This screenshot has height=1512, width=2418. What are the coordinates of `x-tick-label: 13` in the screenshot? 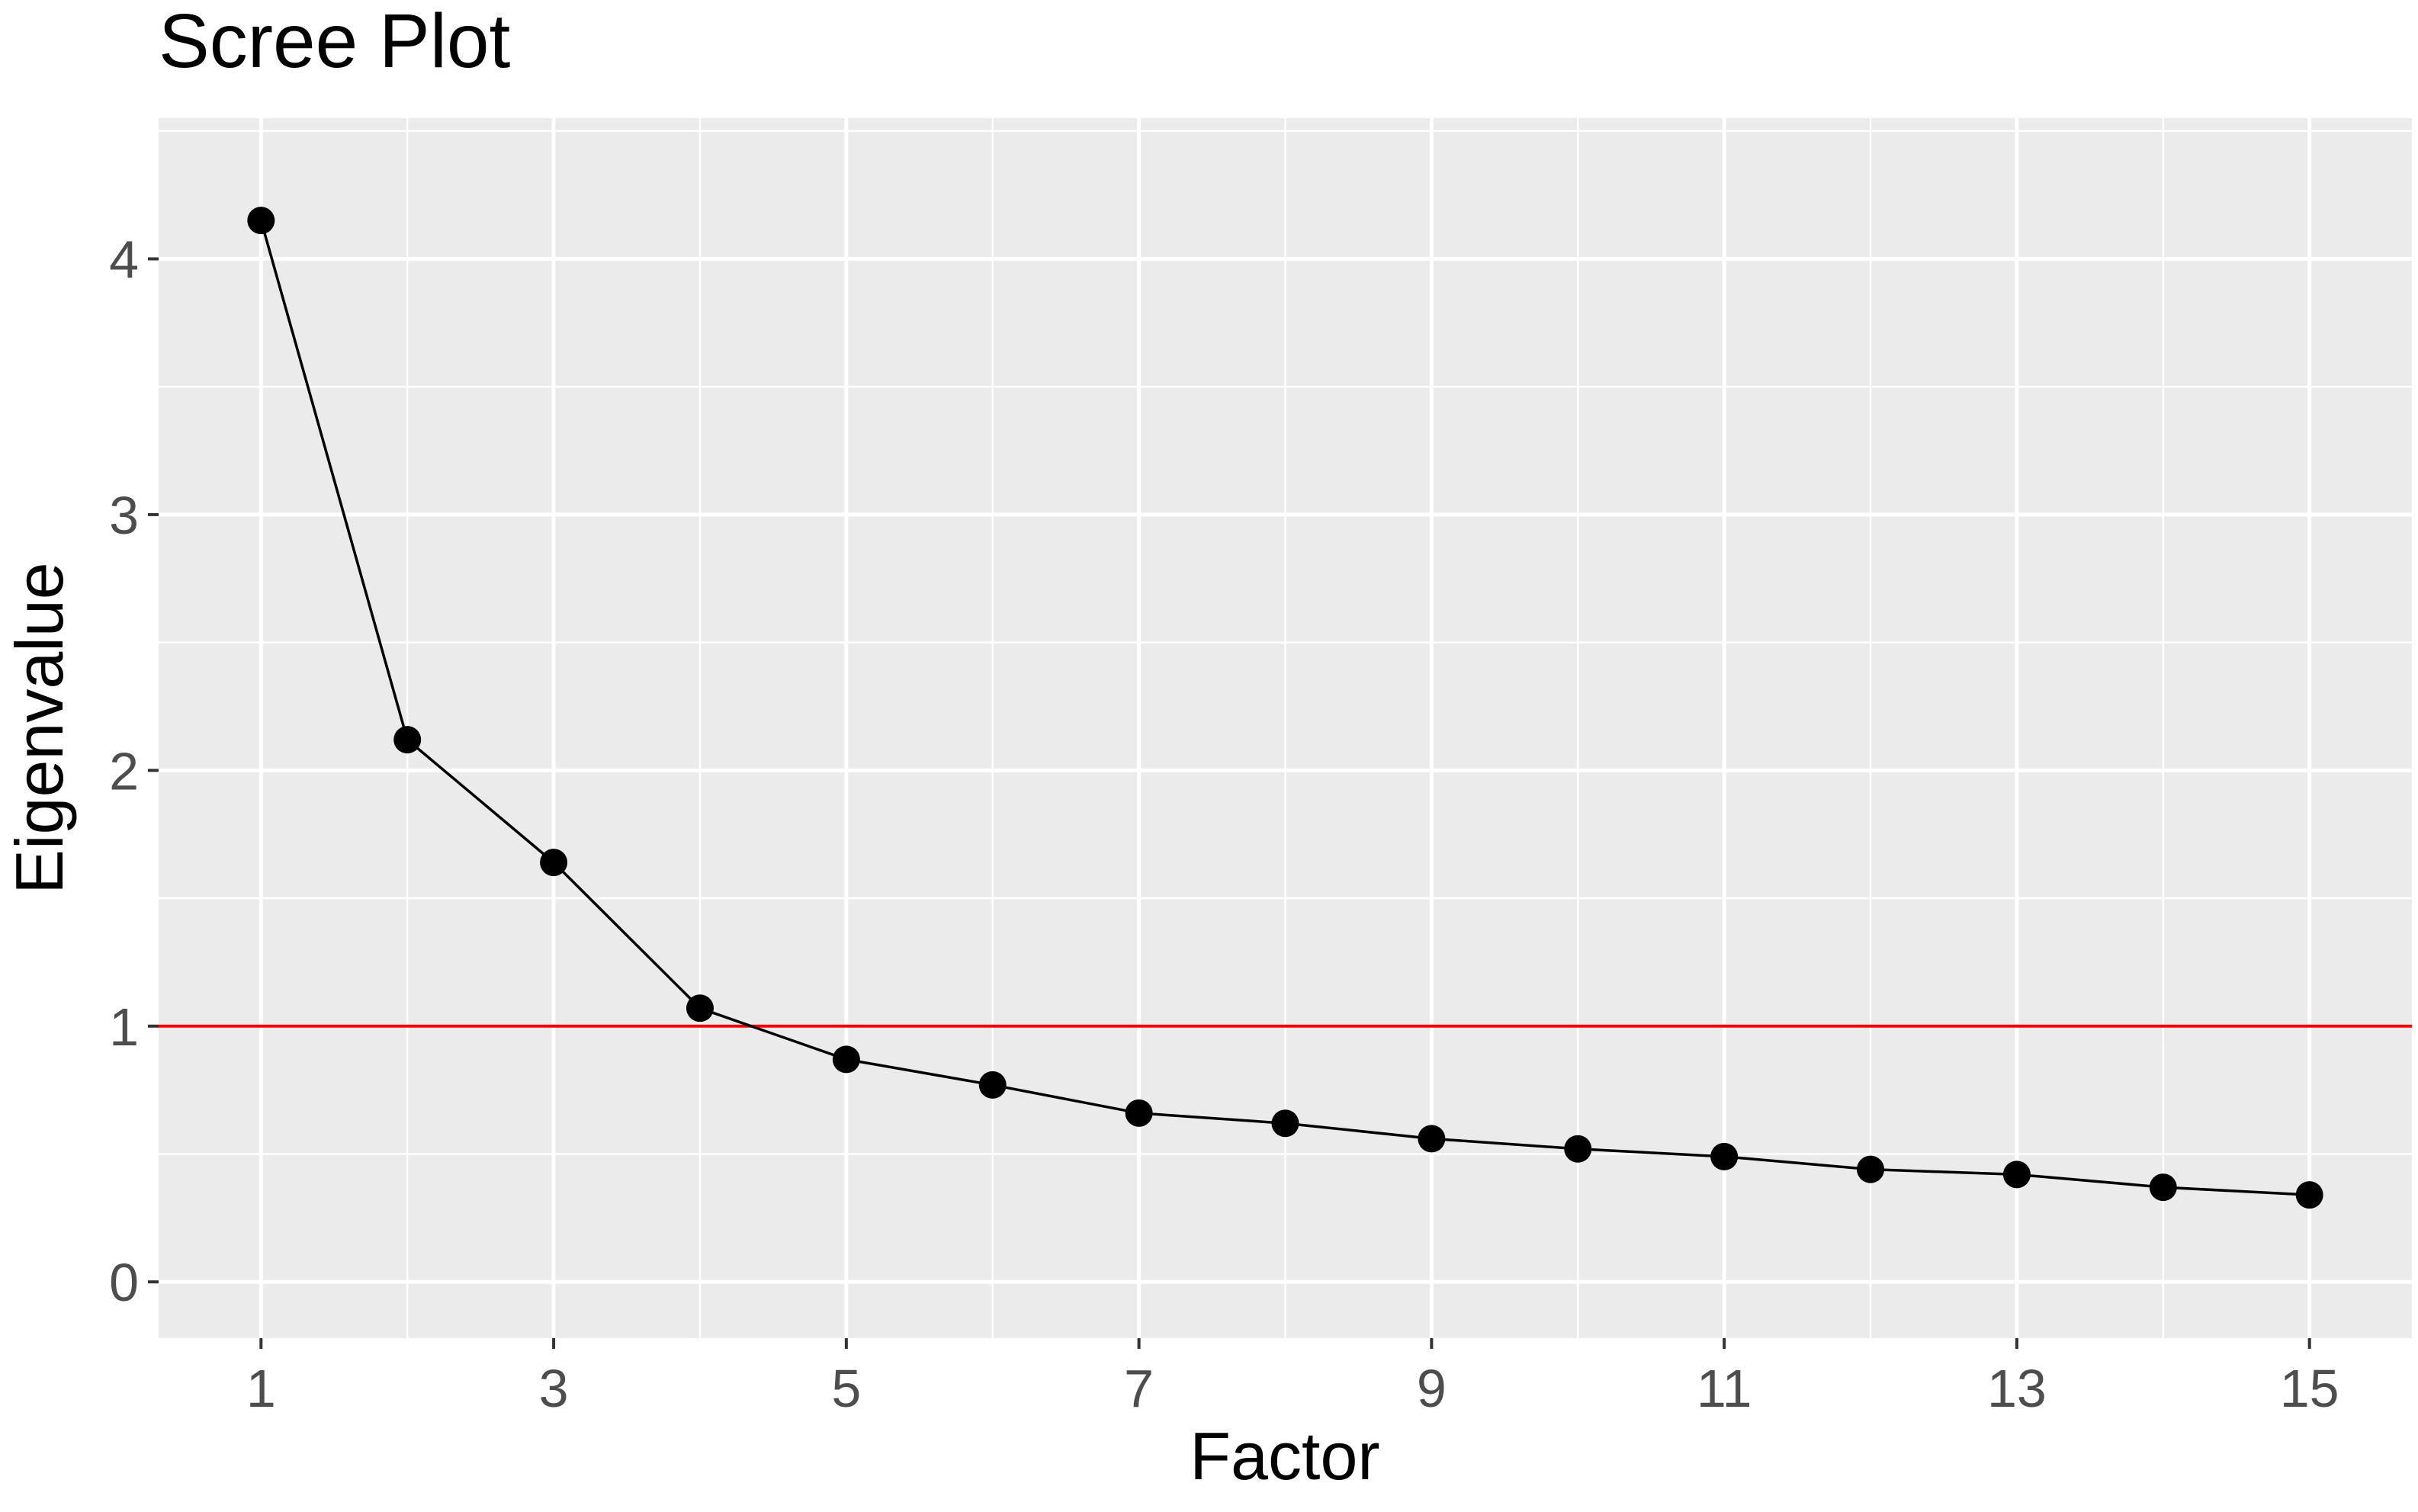 It's located at (2017, 1388).